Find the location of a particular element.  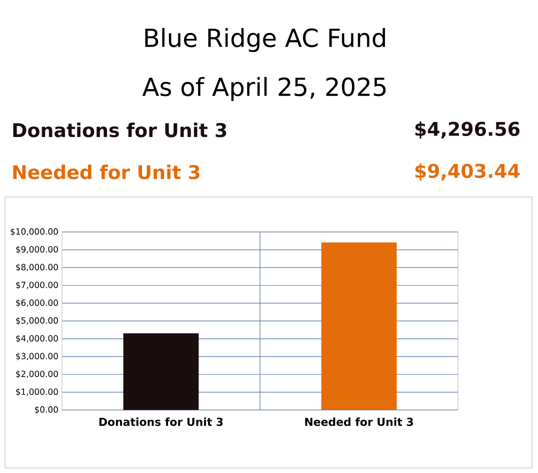

chart-title: Blue Ridge AC Fund is located at coordinates (265, 40).